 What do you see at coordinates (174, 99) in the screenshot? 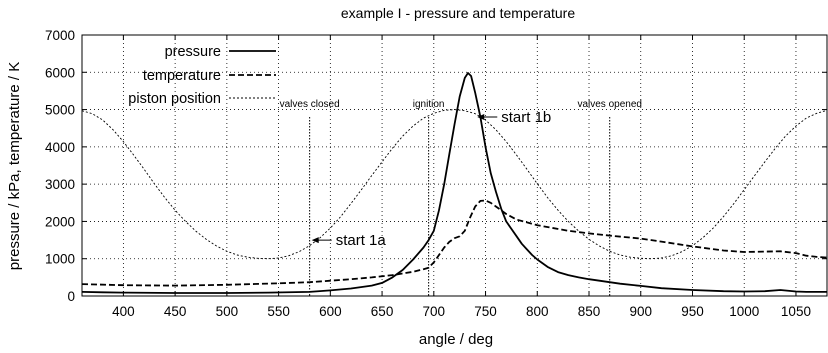
I see `legend-label: piston position` at bounding box center [174, 99].